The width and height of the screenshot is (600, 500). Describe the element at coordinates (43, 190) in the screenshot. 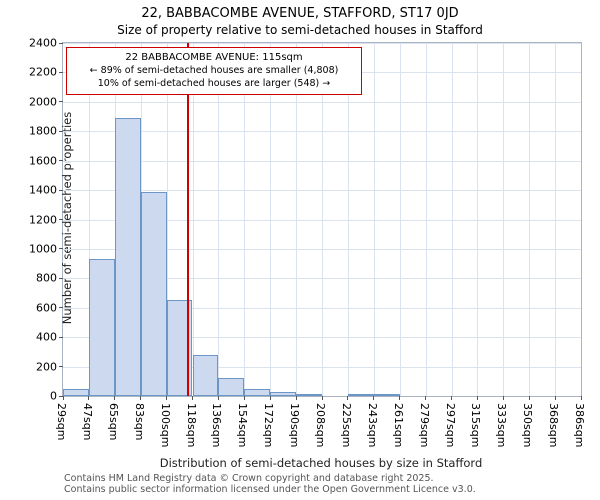

I see `y-tick-label: 1400` at that location.